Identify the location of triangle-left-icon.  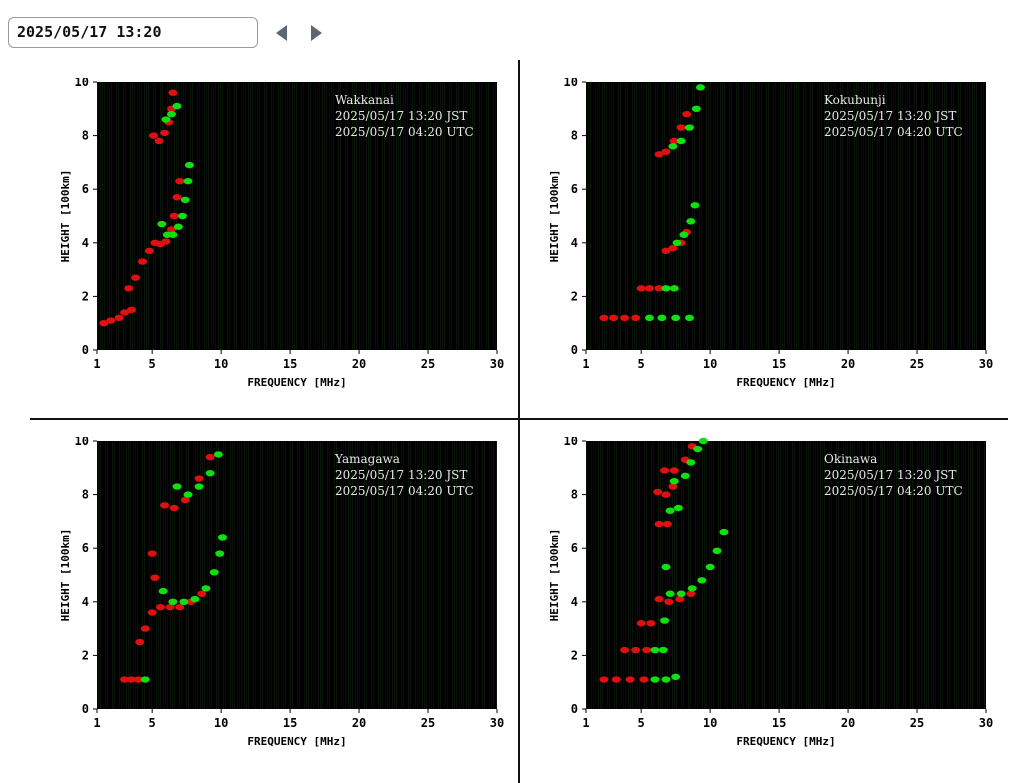
(282, 33).